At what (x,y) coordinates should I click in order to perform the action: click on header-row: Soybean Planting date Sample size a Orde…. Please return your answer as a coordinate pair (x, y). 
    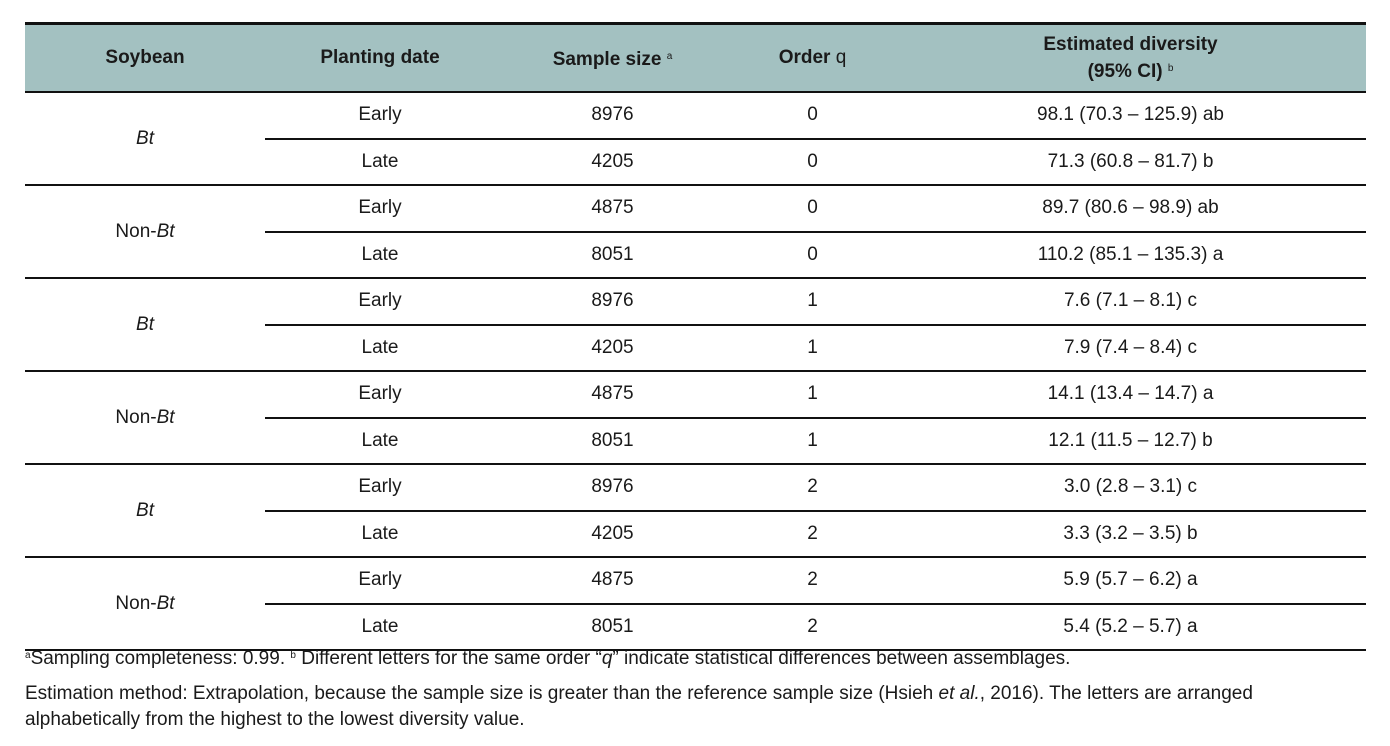
    Looking at the image, I should click on (695, 57).